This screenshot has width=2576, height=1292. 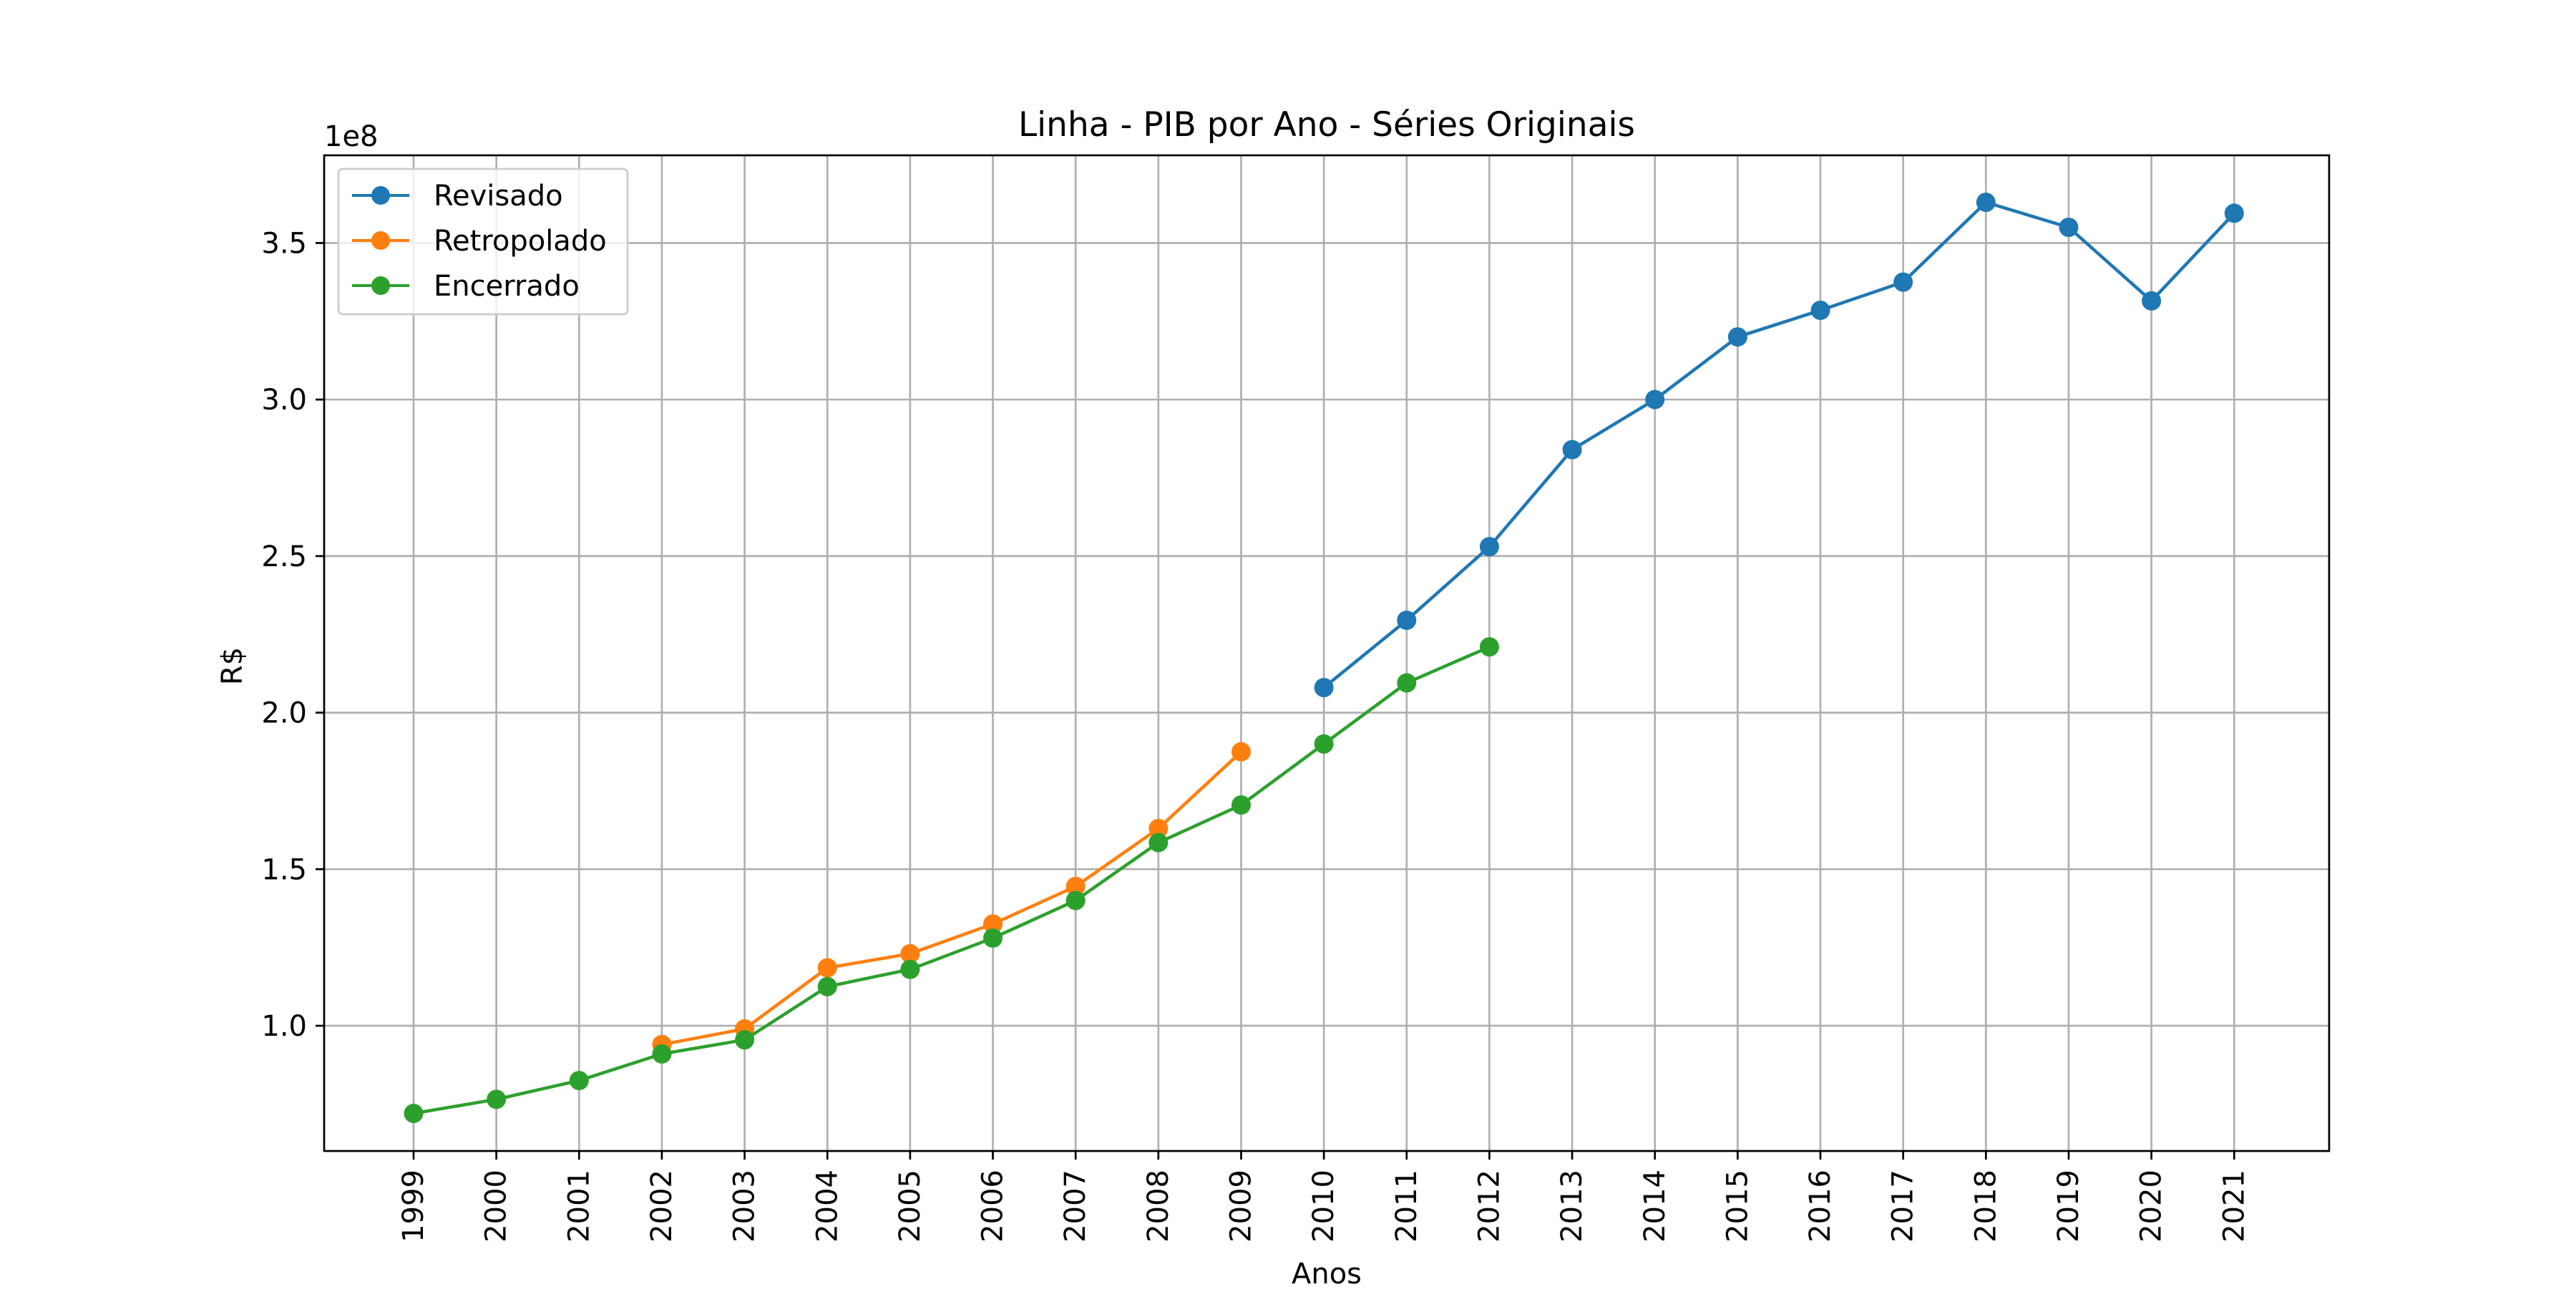 What do you see at coordinates (1075, 900) in the screenshot?
I see `point-encerrado-2007` at bounding box center [1075, 900].